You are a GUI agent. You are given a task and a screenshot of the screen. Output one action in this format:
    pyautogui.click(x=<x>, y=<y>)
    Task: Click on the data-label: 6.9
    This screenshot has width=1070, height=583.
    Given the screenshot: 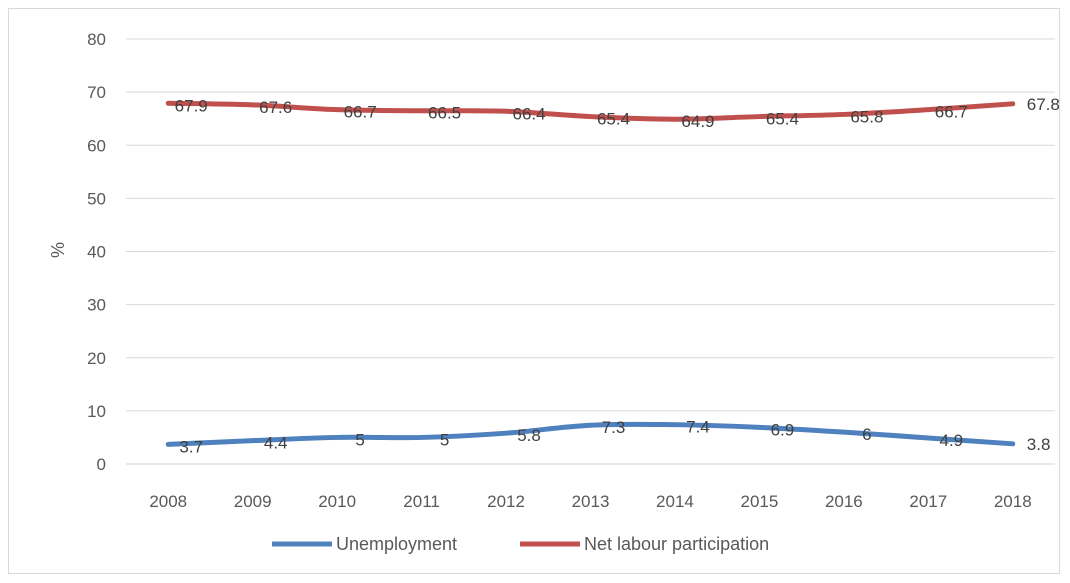 What is the action you would take?
    pyautogui.click(x=783, y=429)
    